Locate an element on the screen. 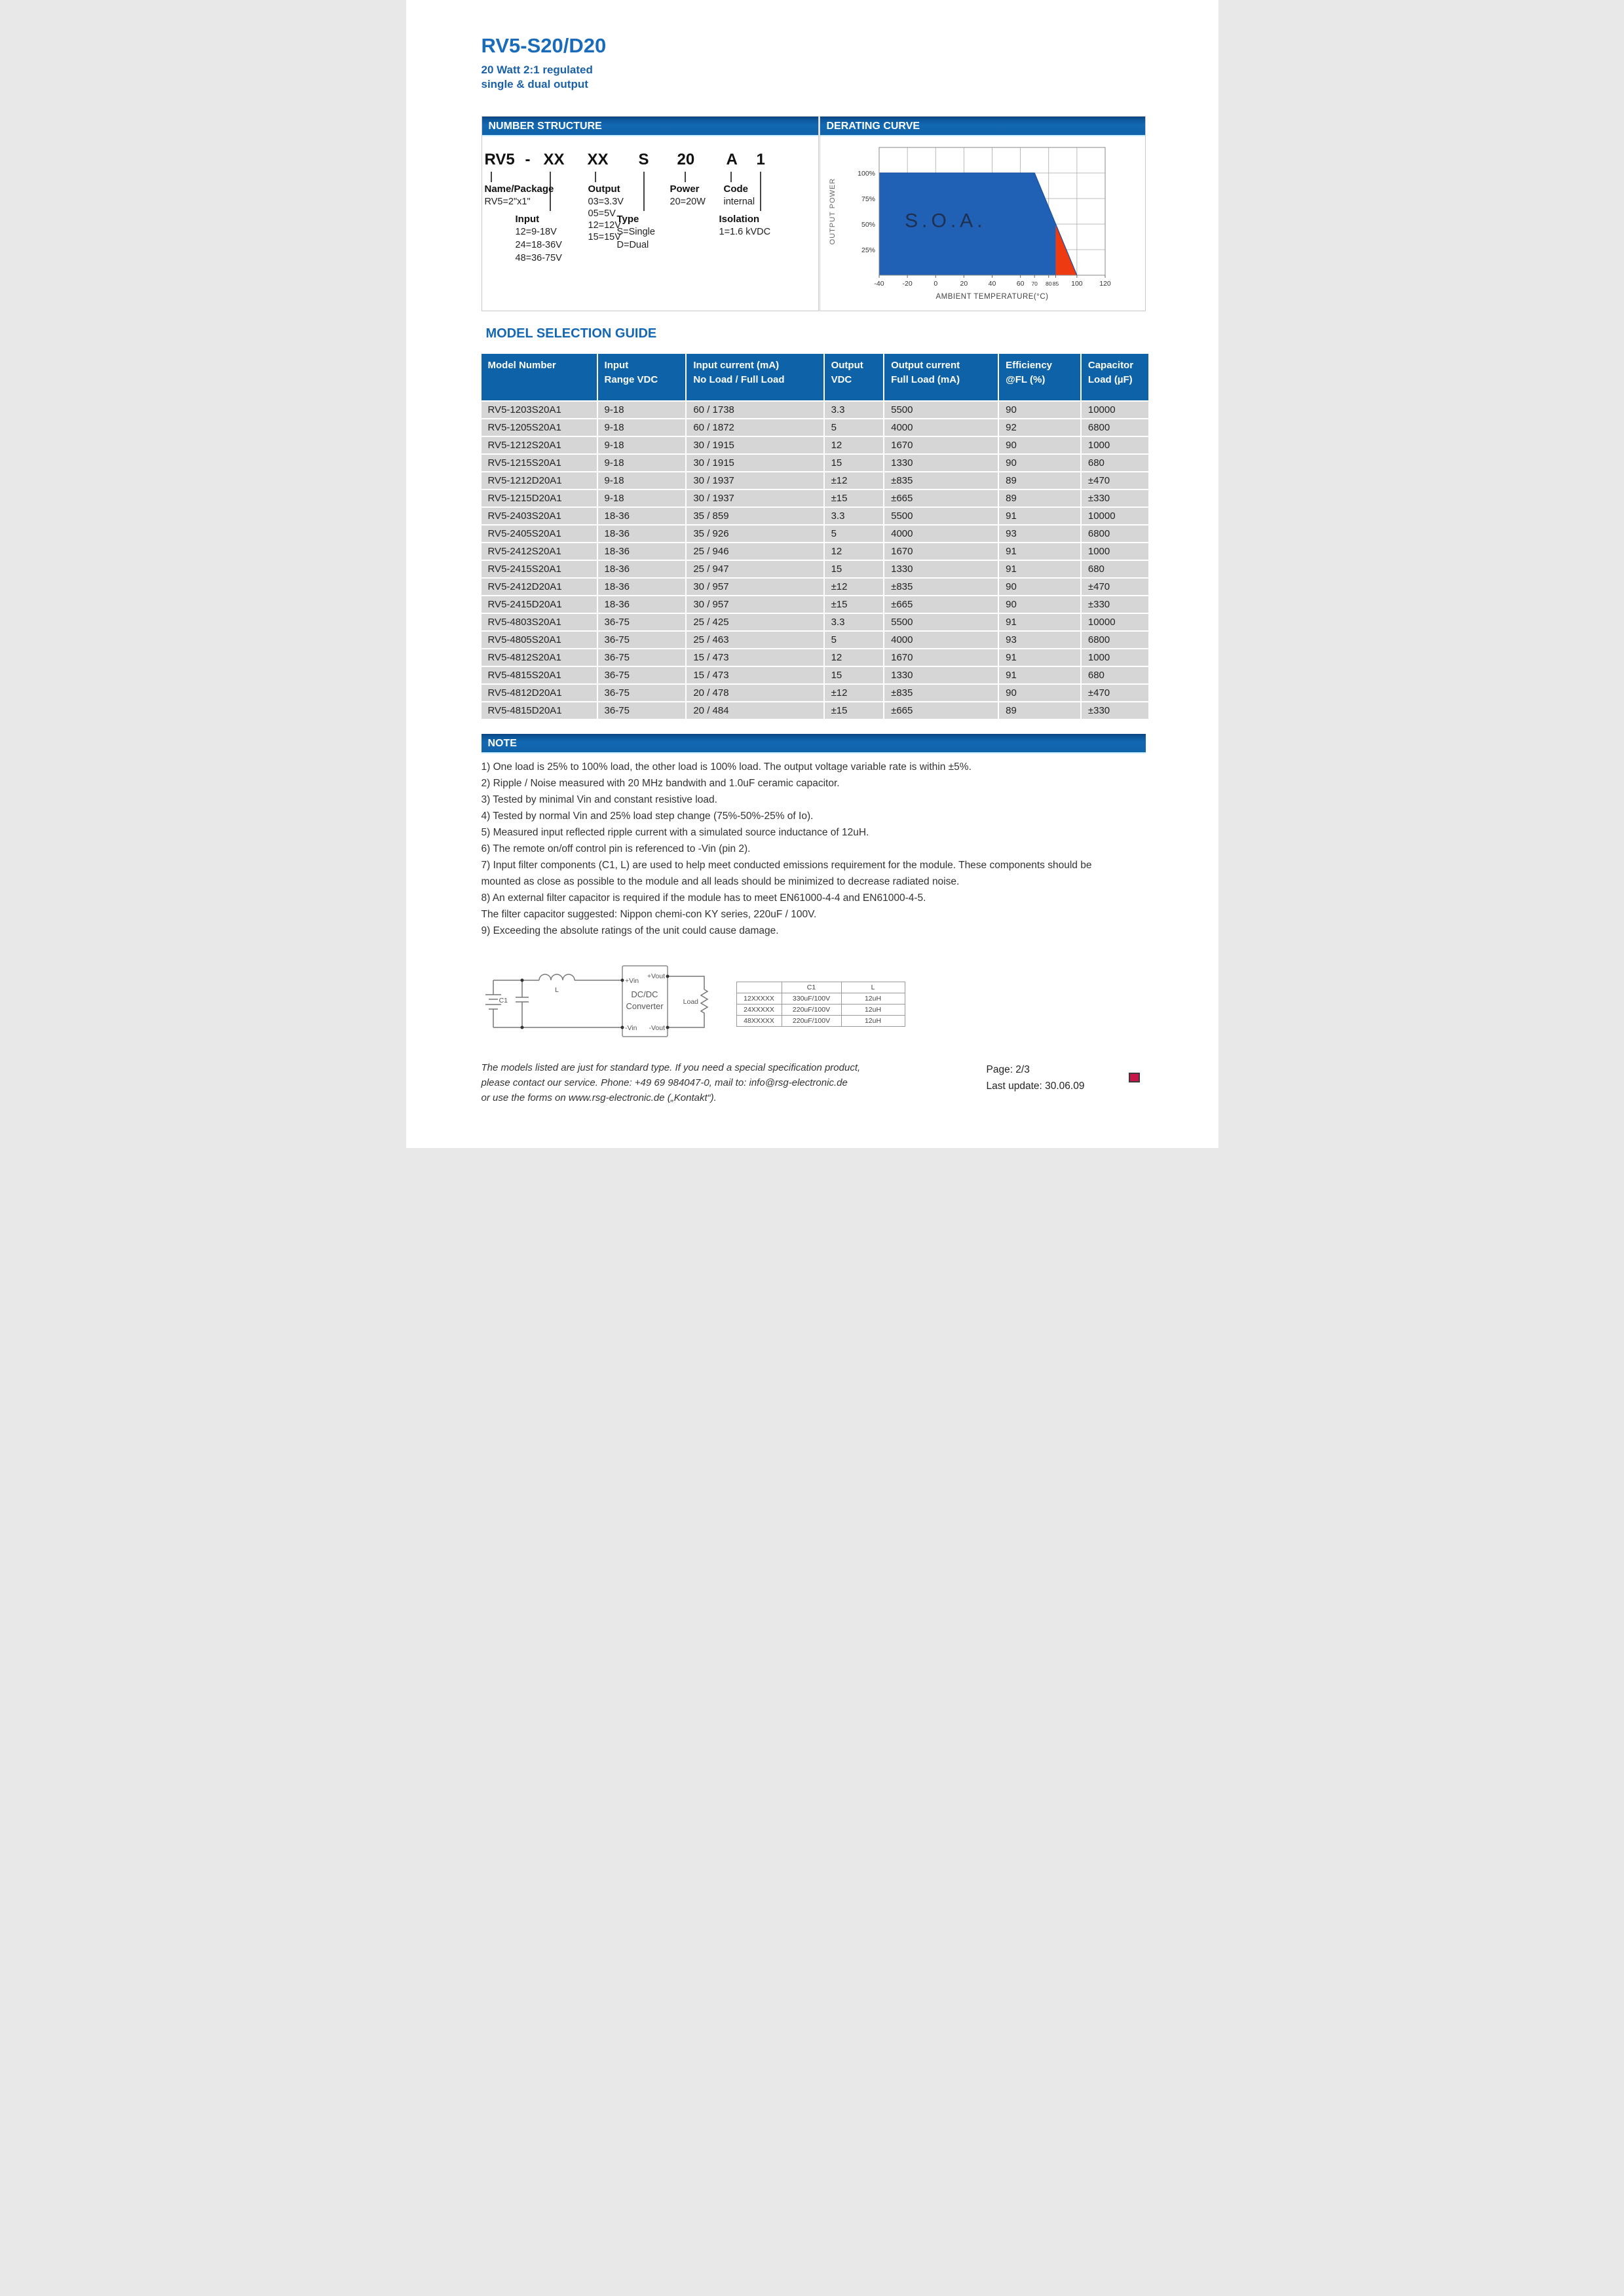 This screenshot has height=2296, width=1624. y-tick-label: 100% is located at coordinates (866, 174).